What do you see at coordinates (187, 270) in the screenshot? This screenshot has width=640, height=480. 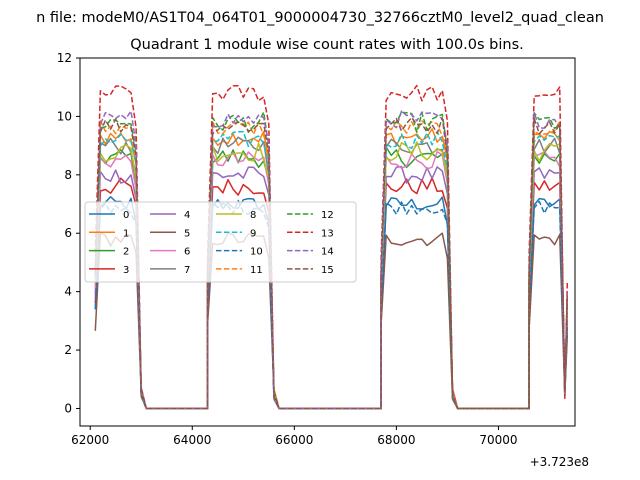 I see `legend-label: 7` at bounding box center [187, 270].